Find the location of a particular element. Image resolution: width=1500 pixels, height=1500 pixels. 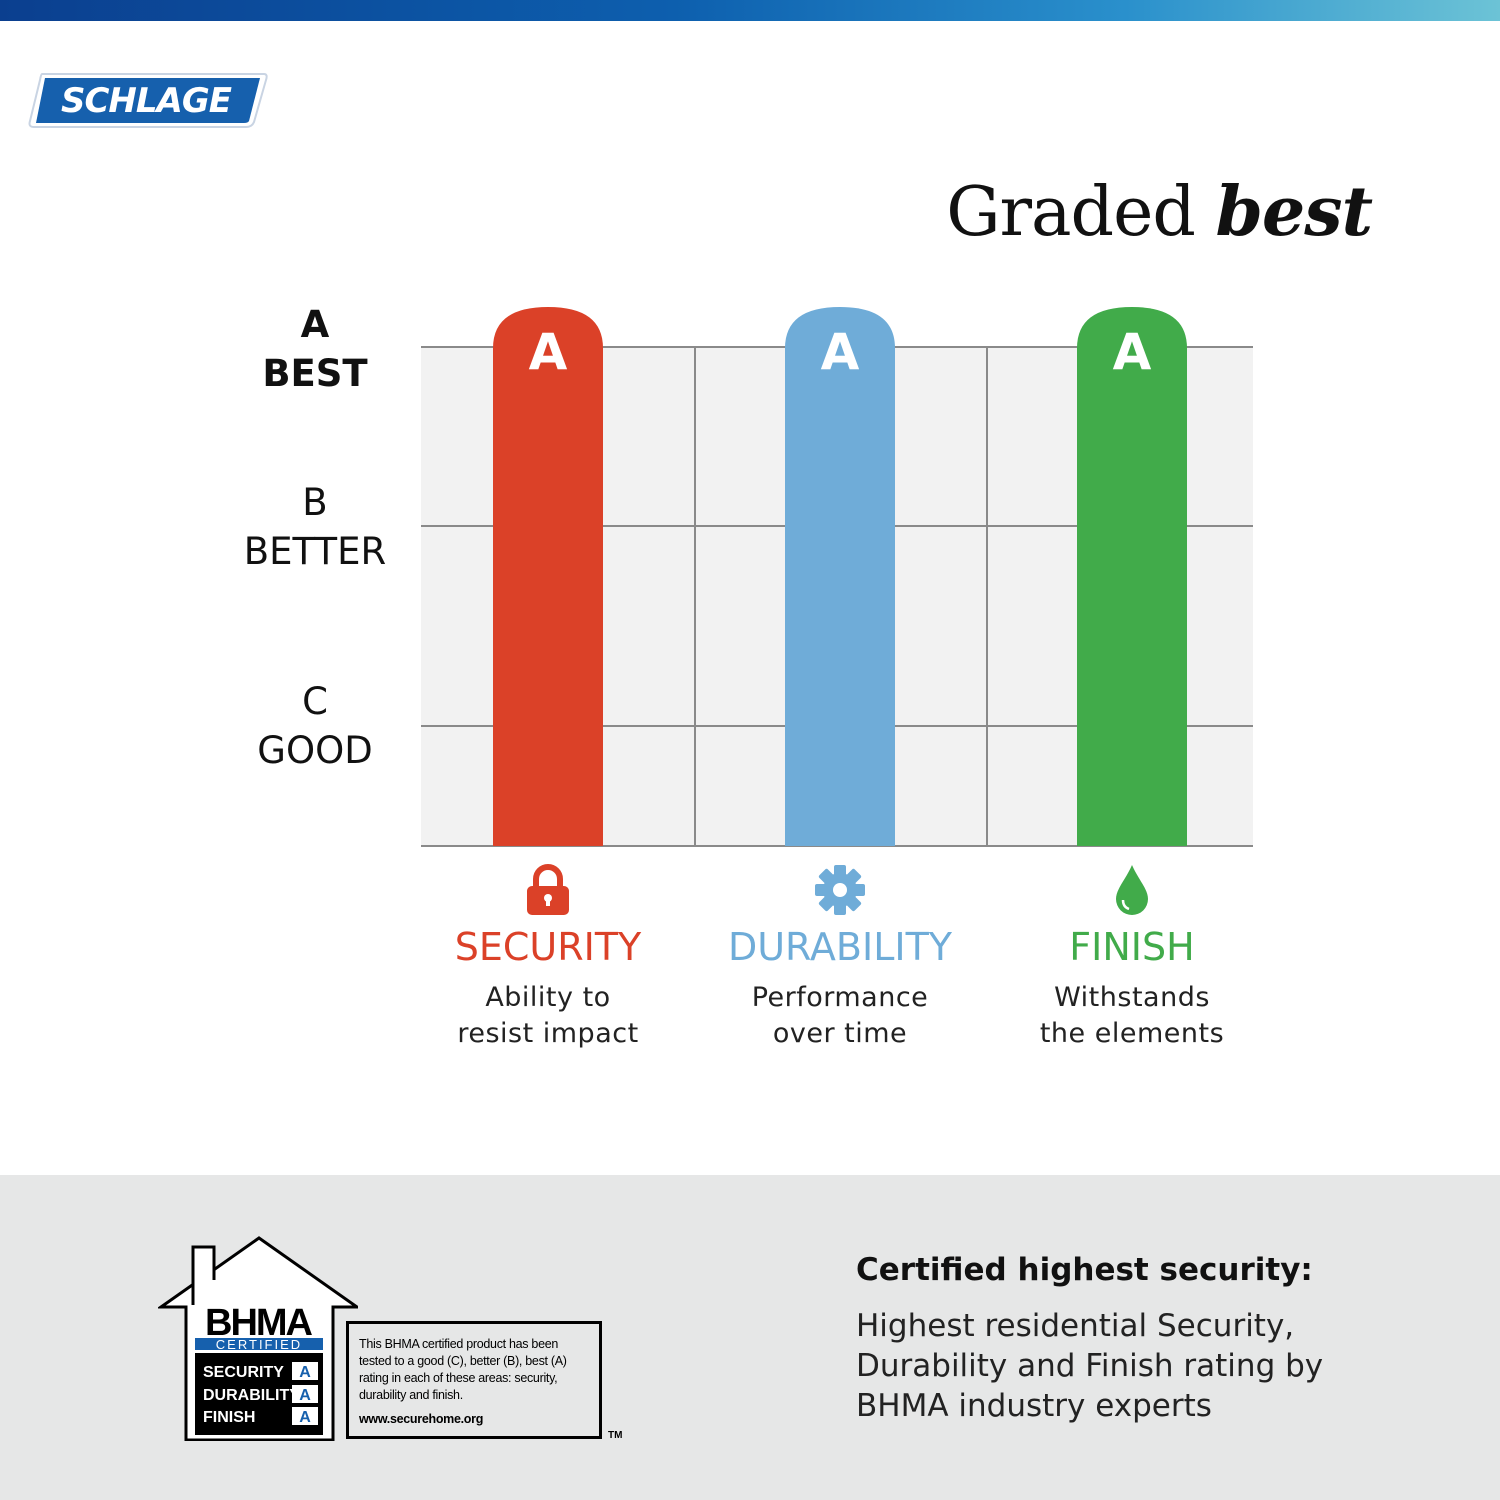

lock-icon is located at coordinates (548, 890).